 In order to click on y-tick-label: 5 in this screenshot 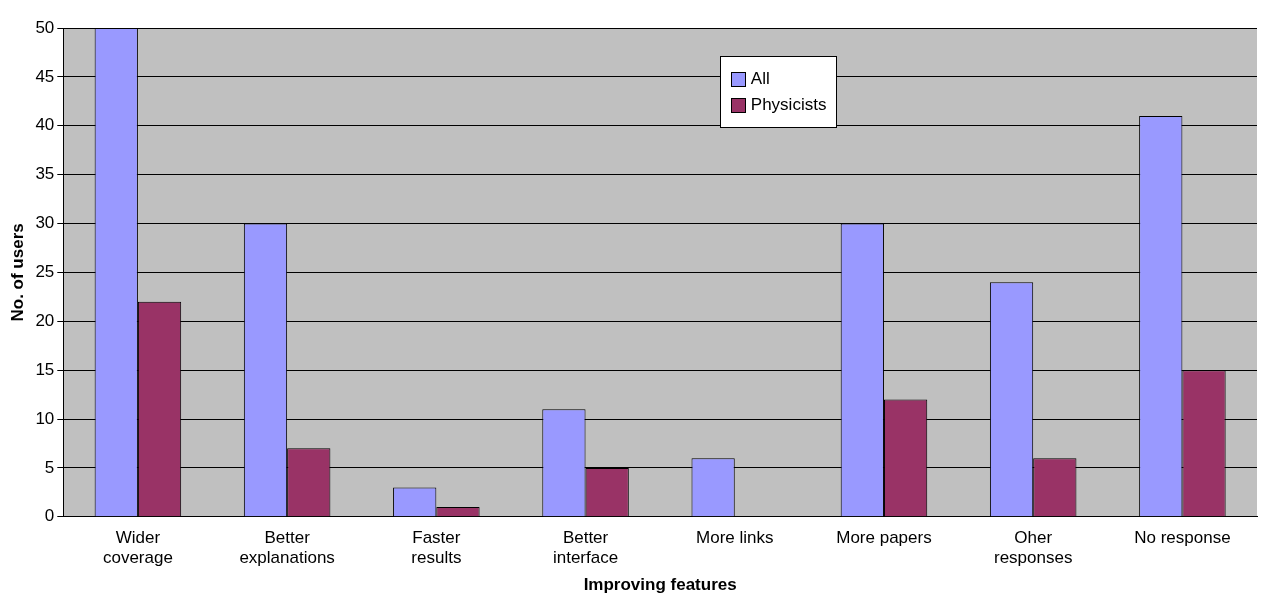, I will do `click(49, 467)`.